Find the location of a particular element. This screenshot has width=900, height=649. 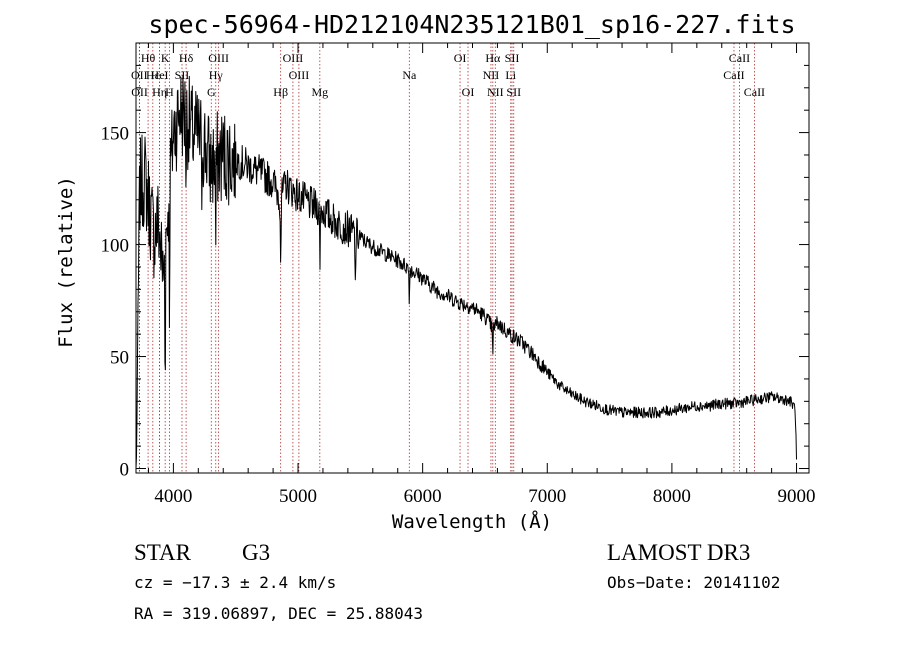

x-tick-label: 5000 is located at coordinates (298, 496).